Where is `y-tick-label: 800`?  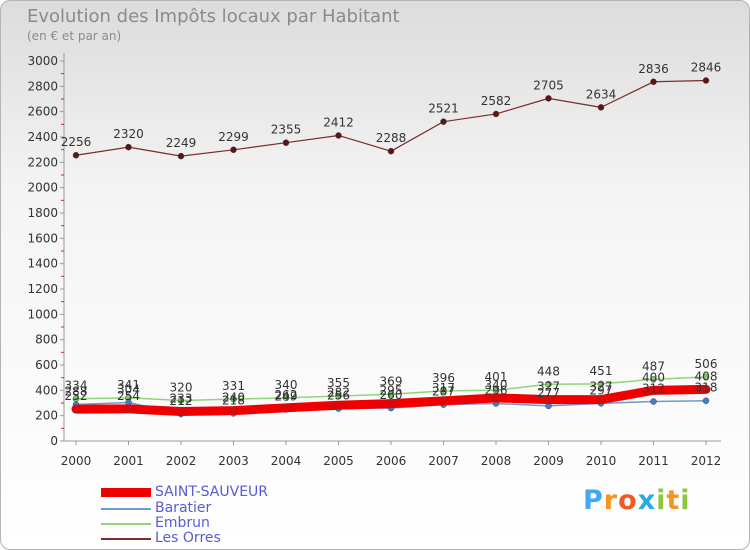
y-tick-label: 800 is located at coordinates (46, 340).